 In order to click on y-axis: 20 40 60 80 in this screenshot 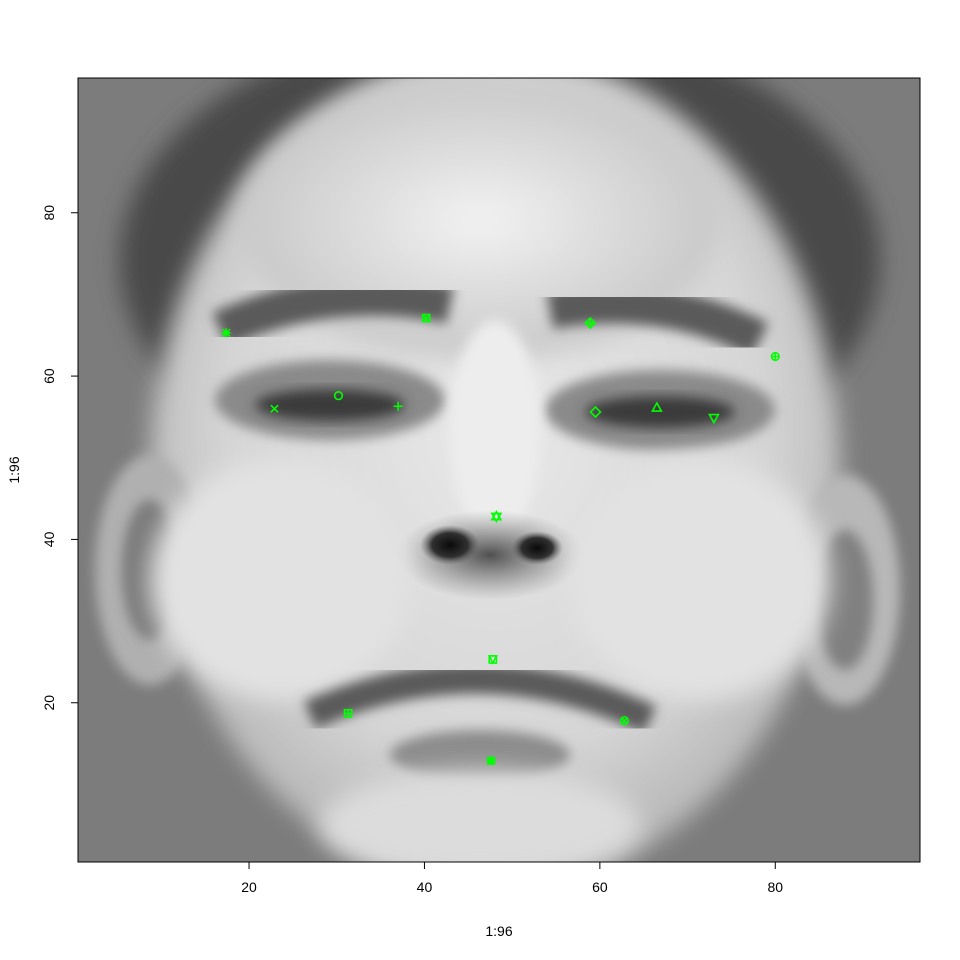, I will do `click(60, 458)`.